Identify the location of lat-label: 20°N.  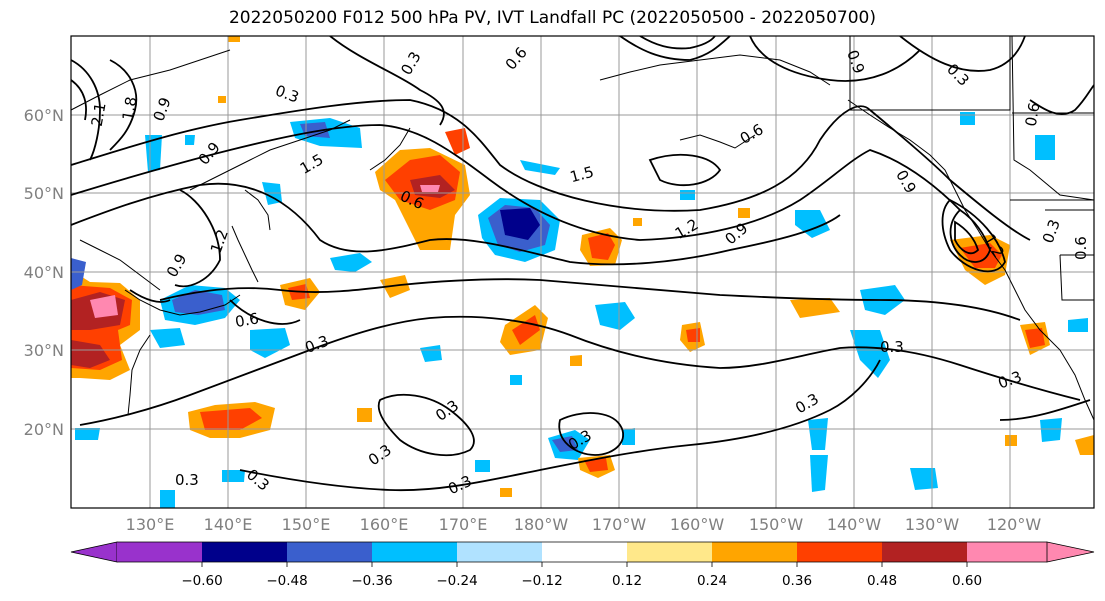
(44, 429).